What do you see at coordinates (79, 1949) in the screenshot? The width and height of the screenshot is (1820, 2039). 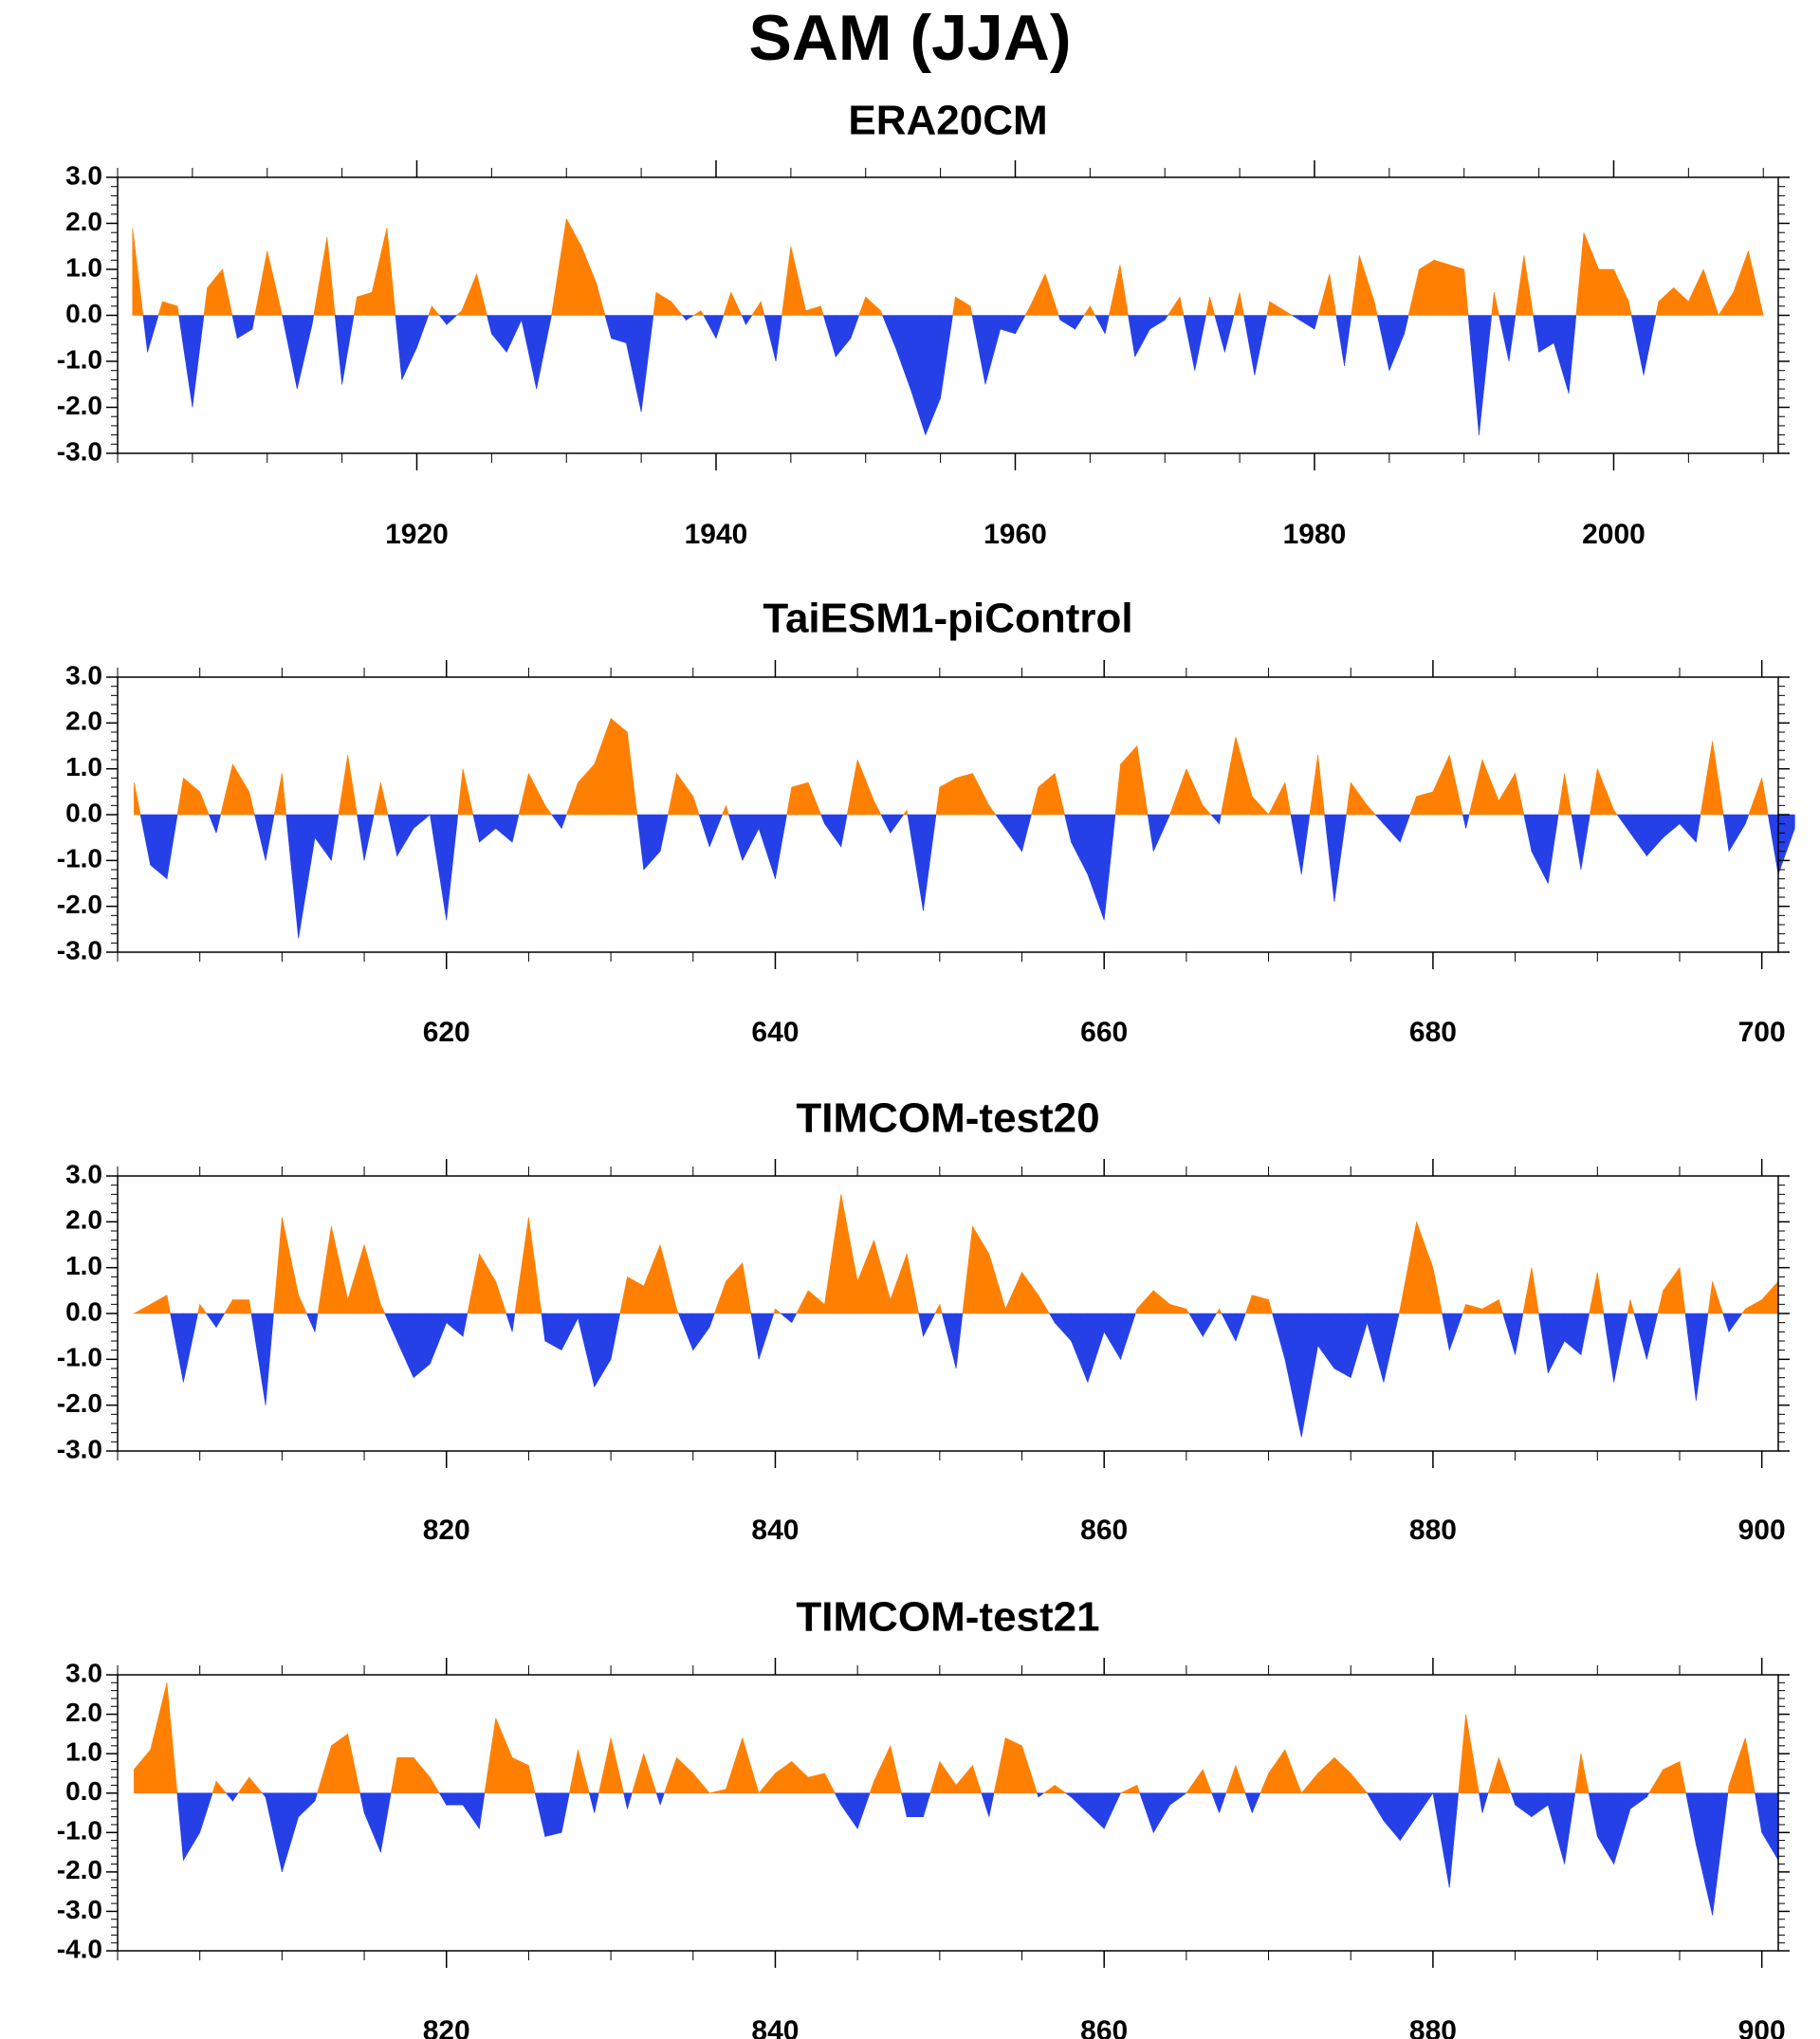 I see `y-tick-label: -4.0` at bounding box center [79, 1949].